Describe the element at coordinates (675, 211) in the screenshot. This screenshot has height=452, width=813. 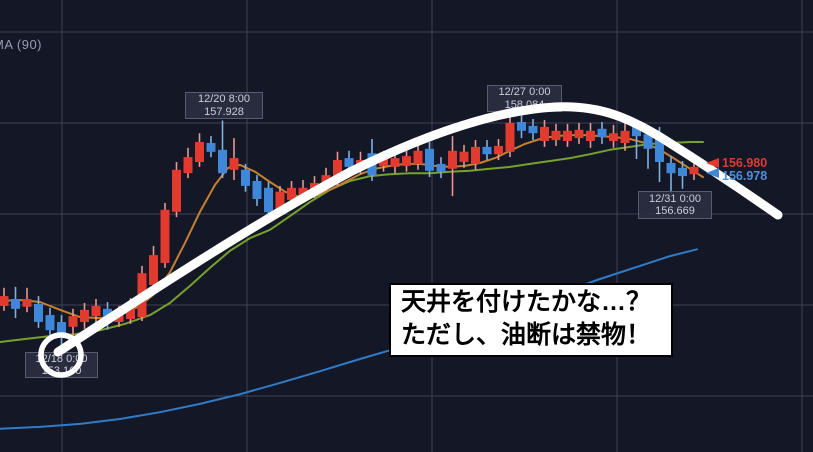
I see `callout-price: 156.669` at that location.